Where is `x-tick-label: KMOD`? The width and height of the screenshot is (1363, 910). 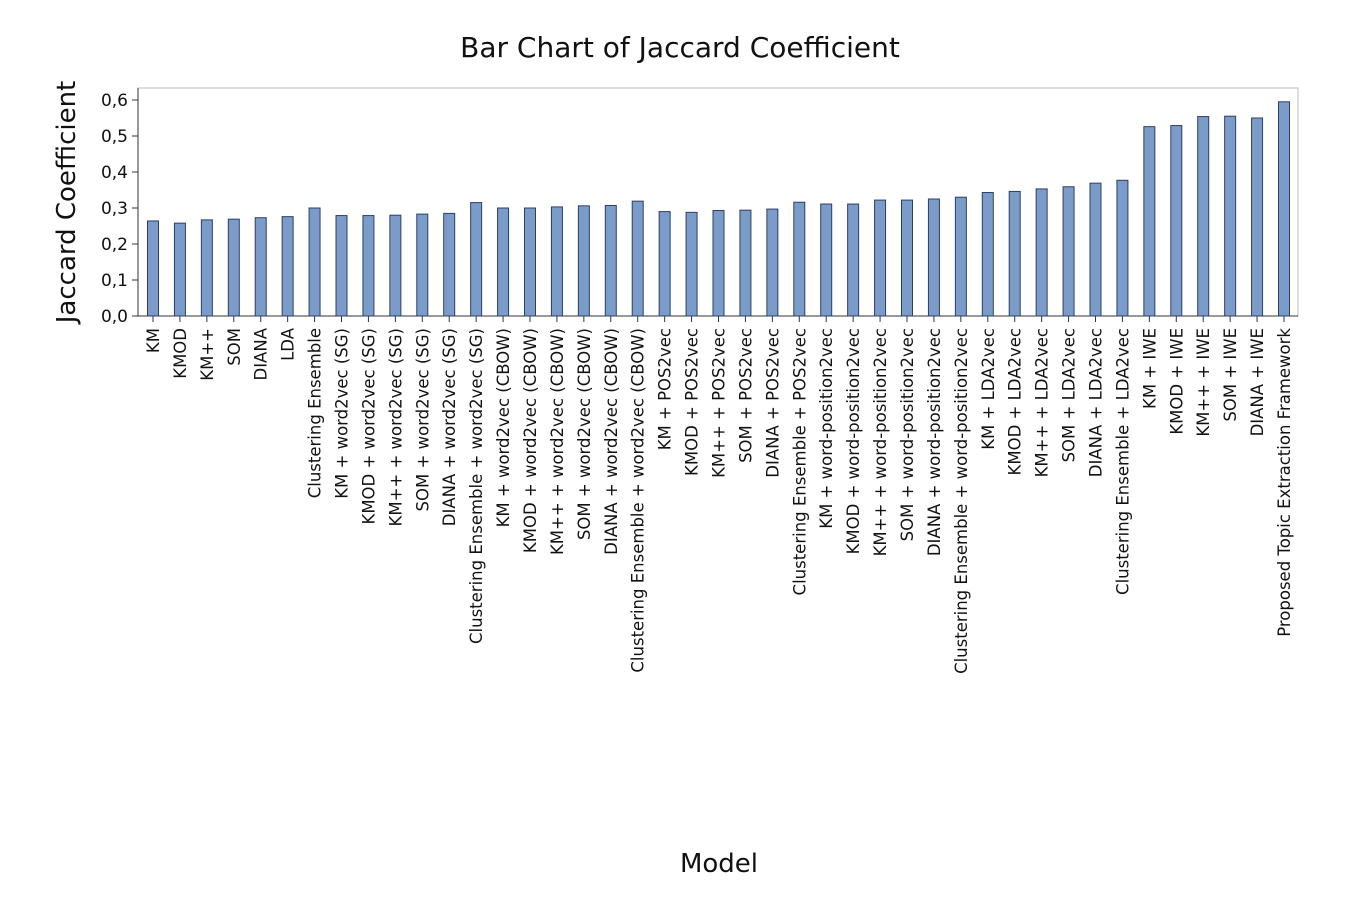
x-tick-label: KMOD is located at coordinates (180, 353).